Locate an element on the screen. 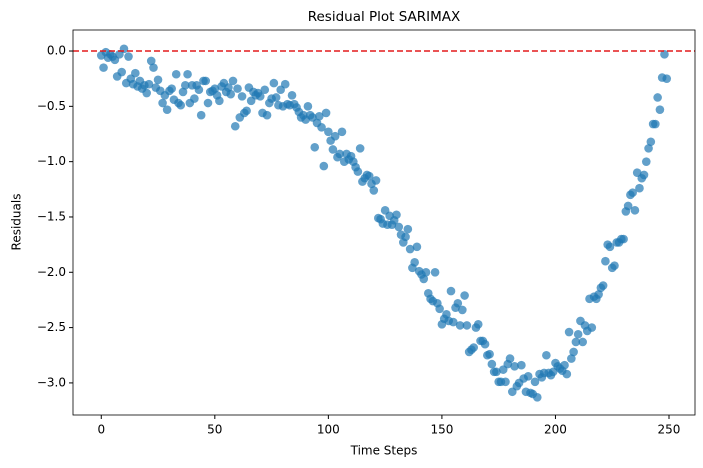  x-tick-label: 0 is located at coordinates (101, 430).